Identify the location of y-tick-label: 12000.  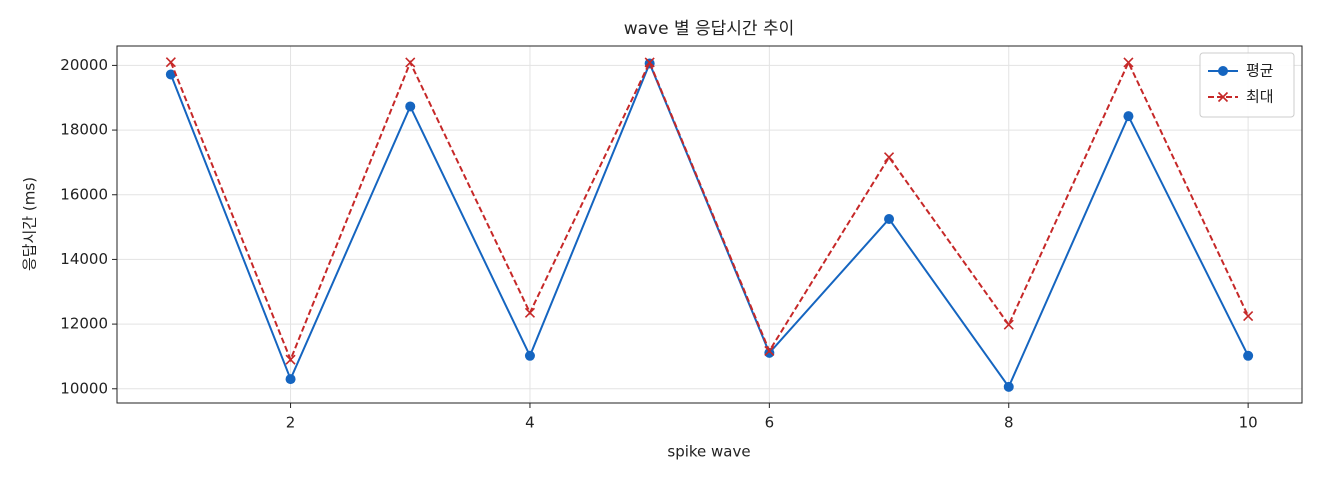
(84, 324).